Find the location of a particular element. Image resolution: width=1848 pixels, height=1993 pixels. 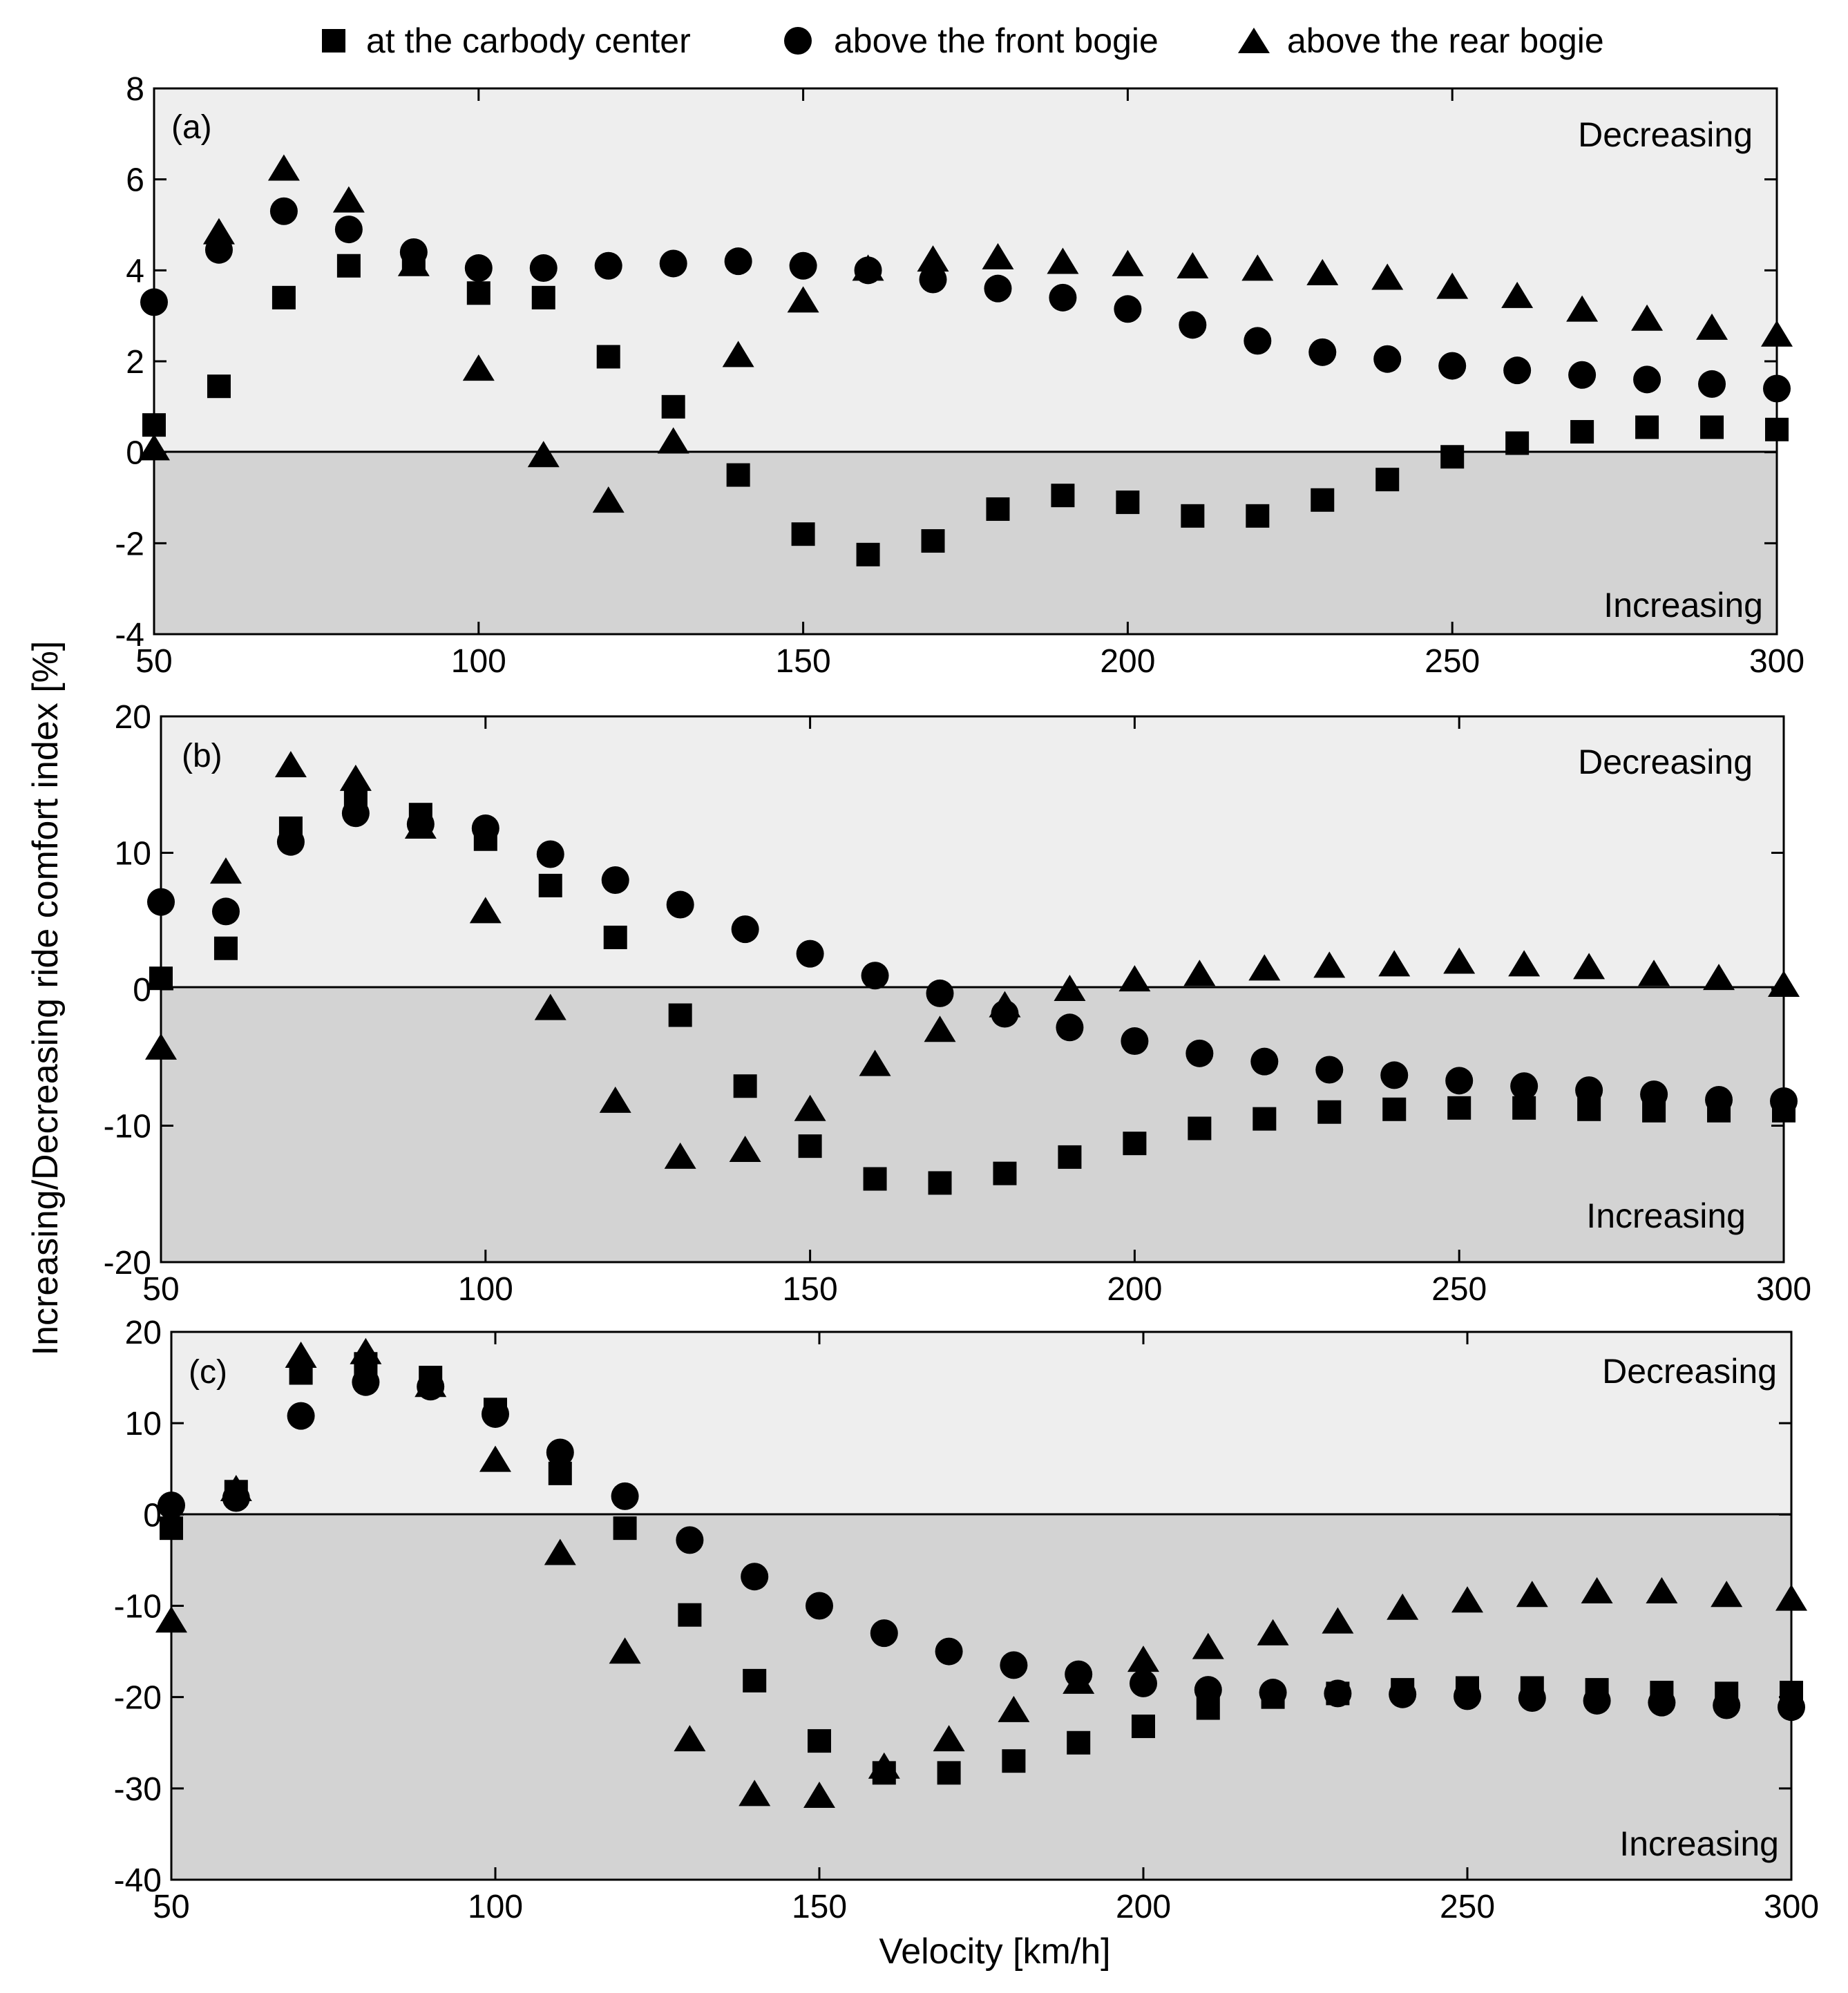

panel-c-region-decreasing is located at coordinates (981, 1423).